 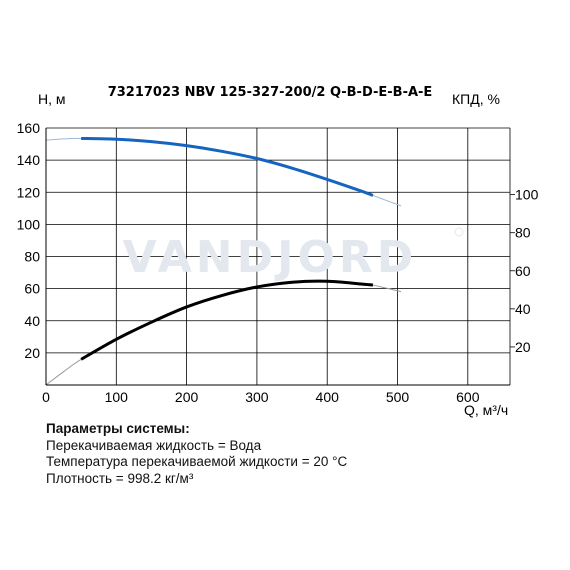 I want to click on y-axis-left-label: H, м, so click(x=52, y=99).